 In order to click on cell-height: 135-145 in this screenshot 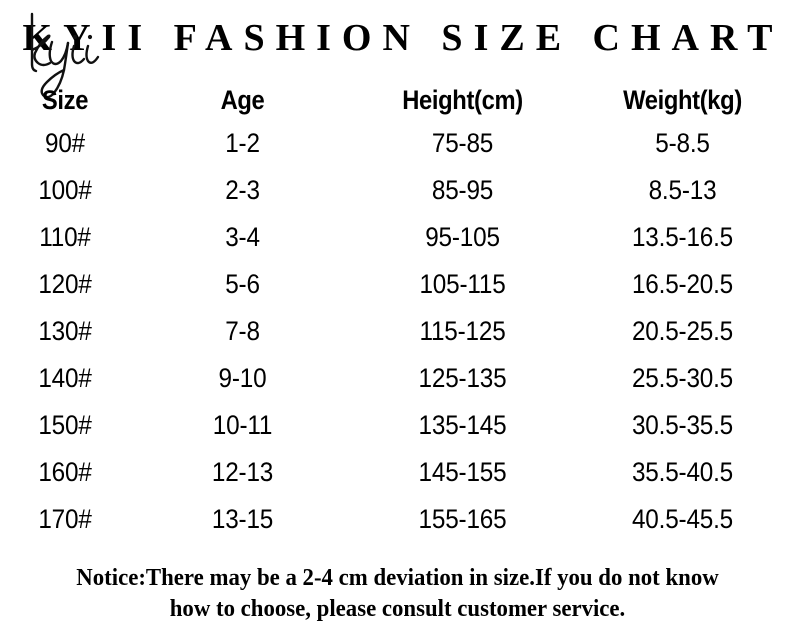, I will do `click(462, 425)`.